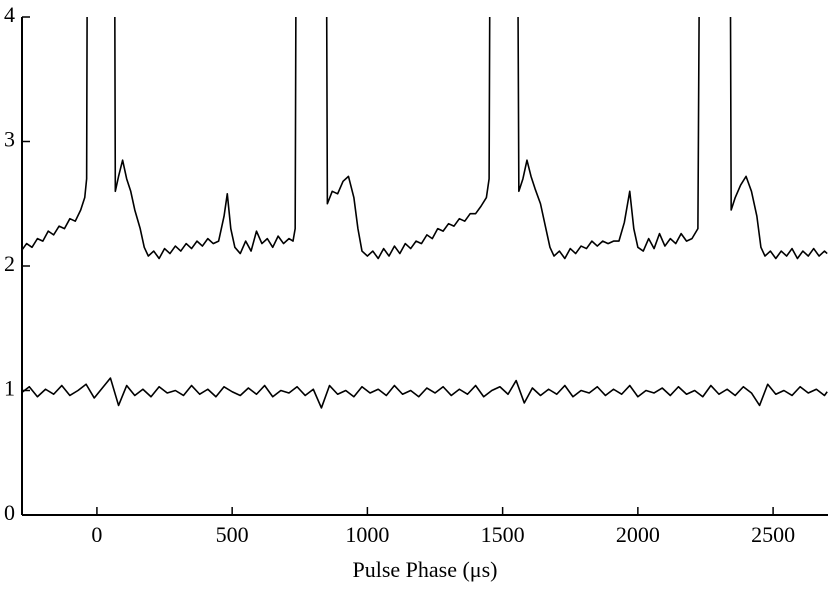 The image size is (830, 606). Describe the element at coordinates (424, 569) in the screenshot. I see `x-axis-label: Pulse Phase (μs)` at that location.